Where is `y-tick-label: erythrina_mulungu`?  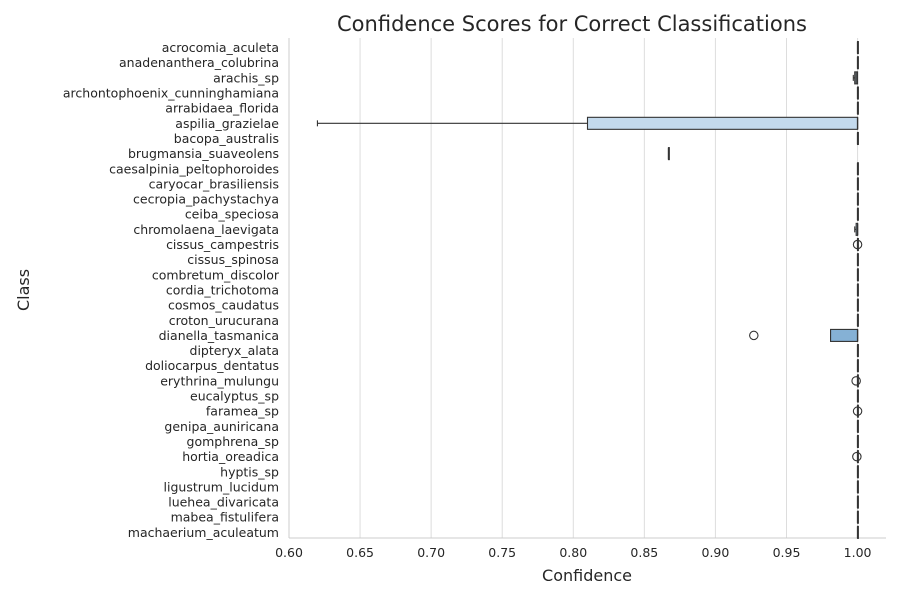 y-tick-label: erythrina_mulungu is located at coordinates (219, 380).